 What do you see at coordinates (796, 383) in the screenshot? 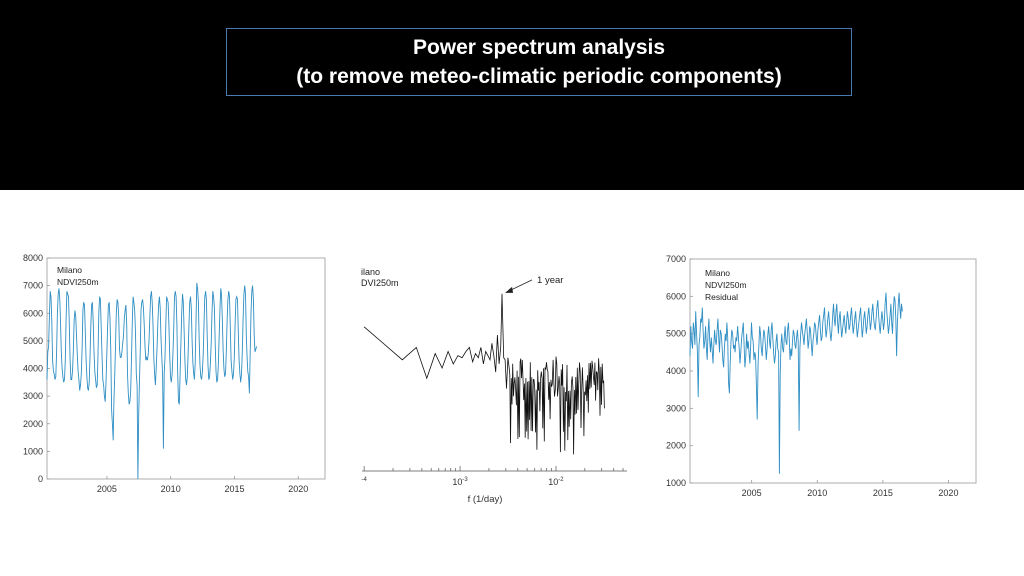
I see `residual-series-line` at bounding box center [796, 383].